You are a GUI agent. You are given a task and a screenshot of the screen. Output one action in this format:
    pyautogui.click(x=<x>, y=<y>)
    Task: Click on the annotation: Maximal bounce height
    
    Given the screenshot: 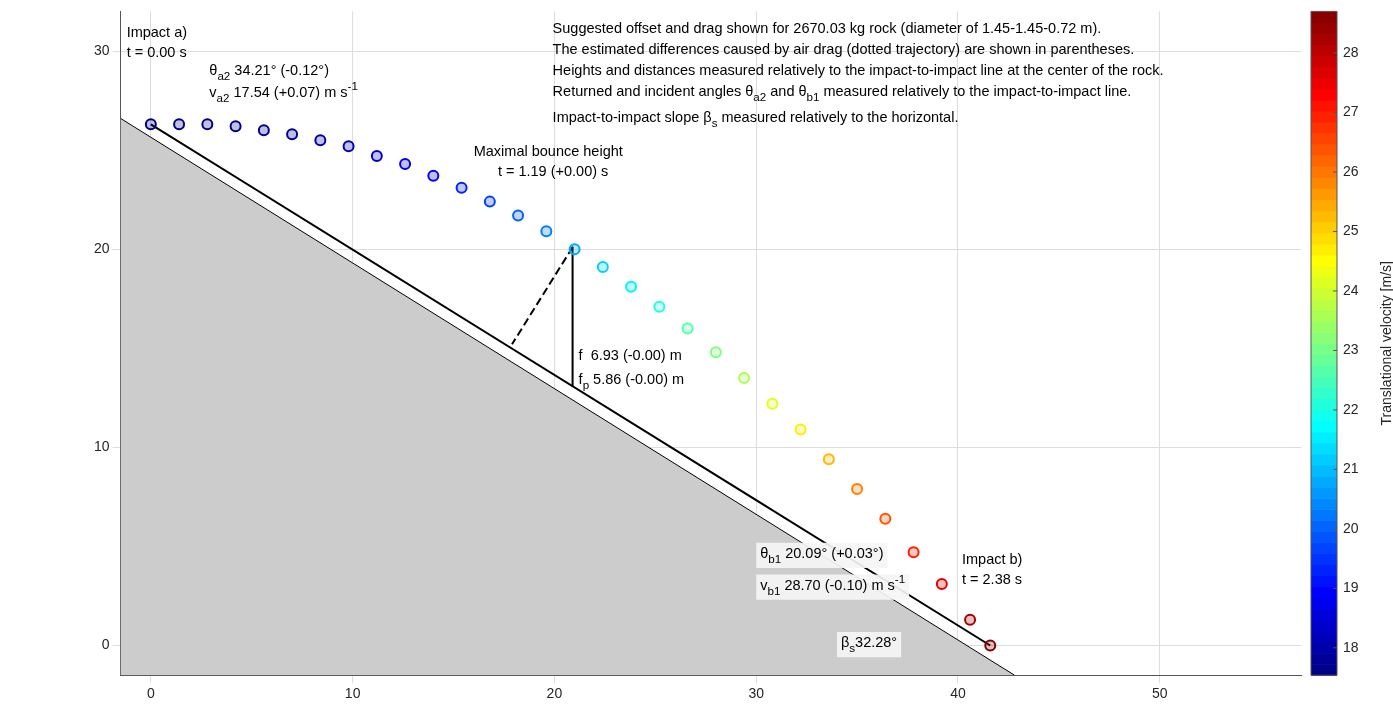 What is the action you would take?
    pyautogui.click(x=548, y=151)
    